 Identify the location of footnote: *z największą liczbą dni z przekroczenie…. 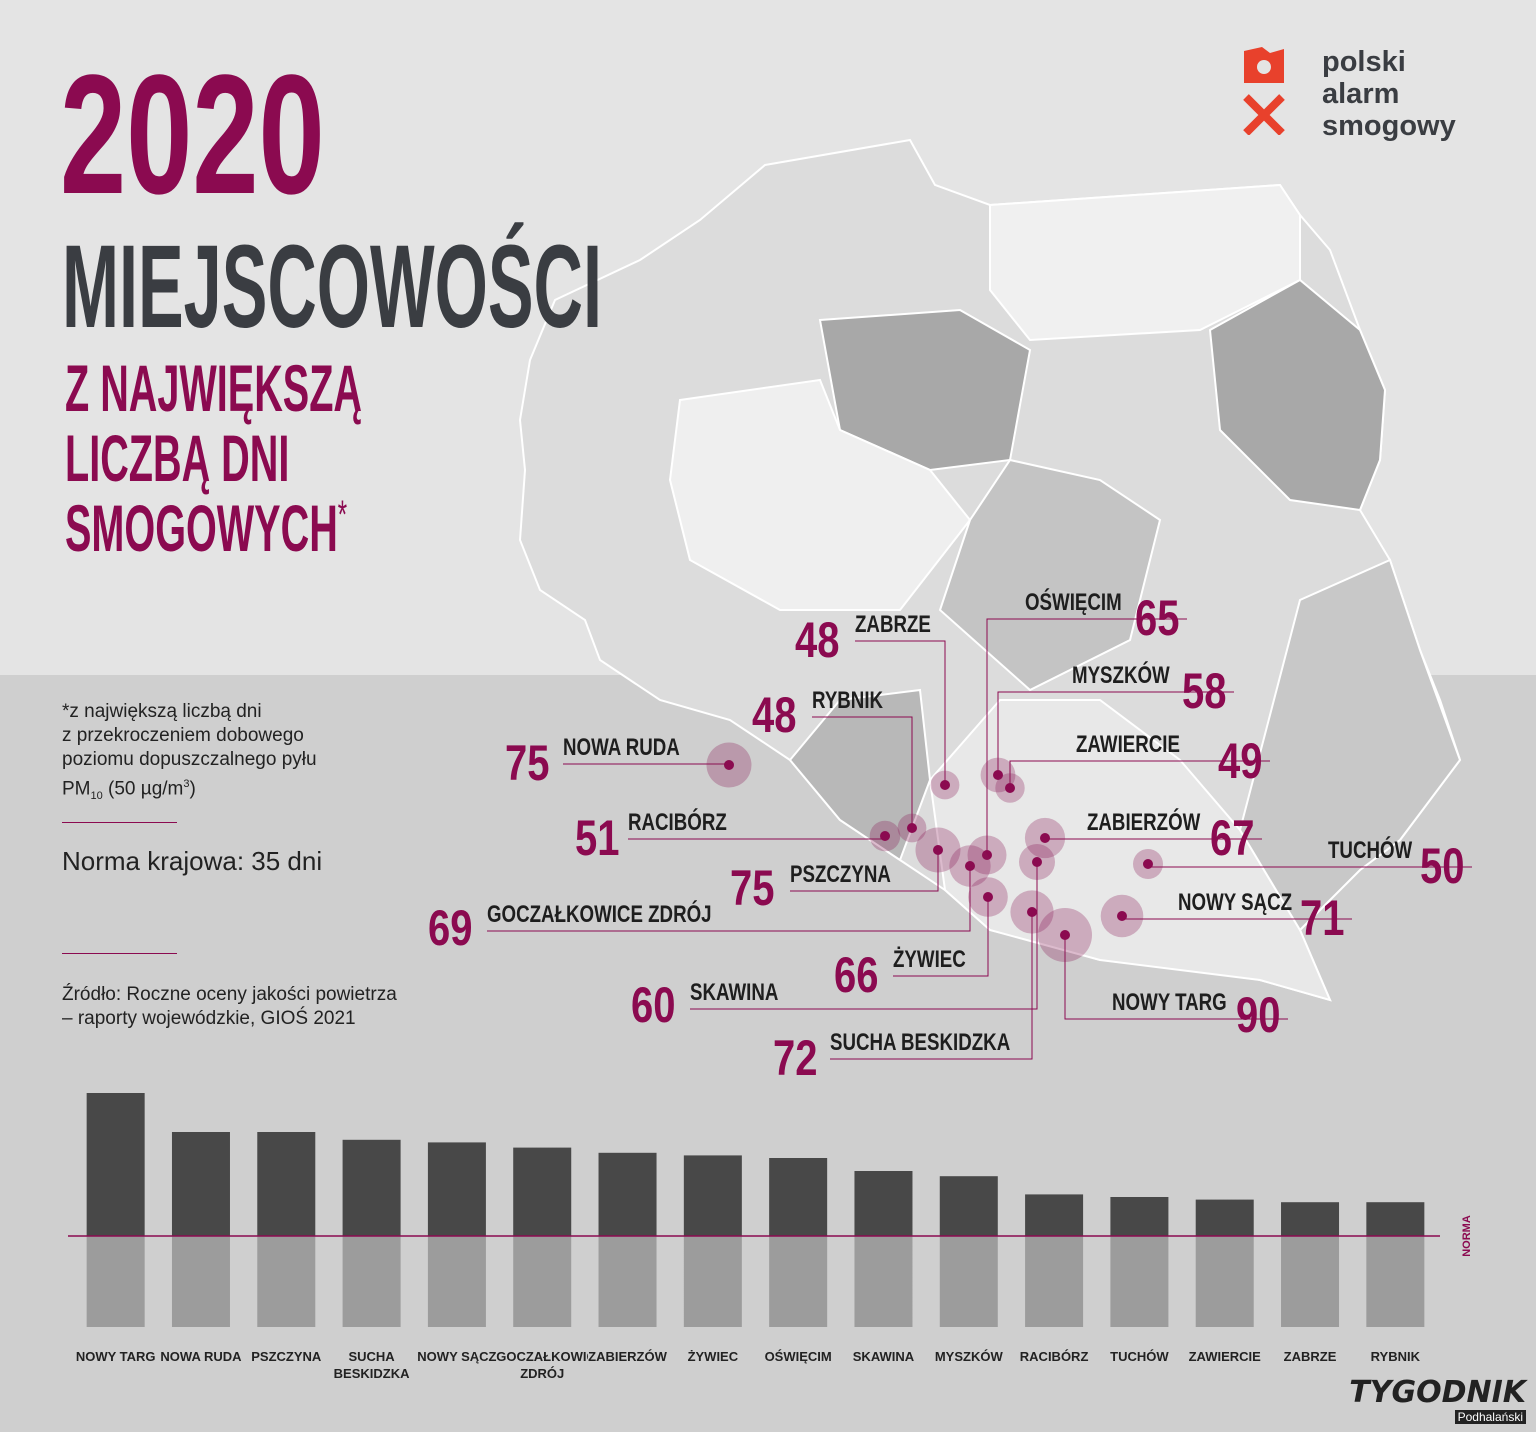
(189, 754).